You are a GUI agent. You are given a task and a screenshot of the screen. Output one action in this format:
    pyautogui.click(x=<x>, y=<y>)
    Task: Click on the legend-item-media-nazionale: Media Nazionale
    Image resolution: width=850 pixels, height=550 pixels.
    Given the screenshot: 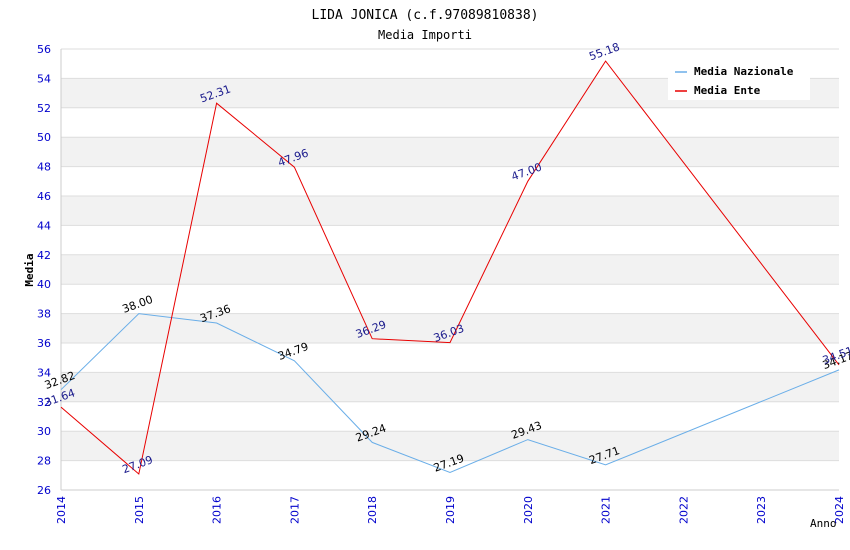 What is the action you would take?
    pyautogui.click(x=734, y=71)
    